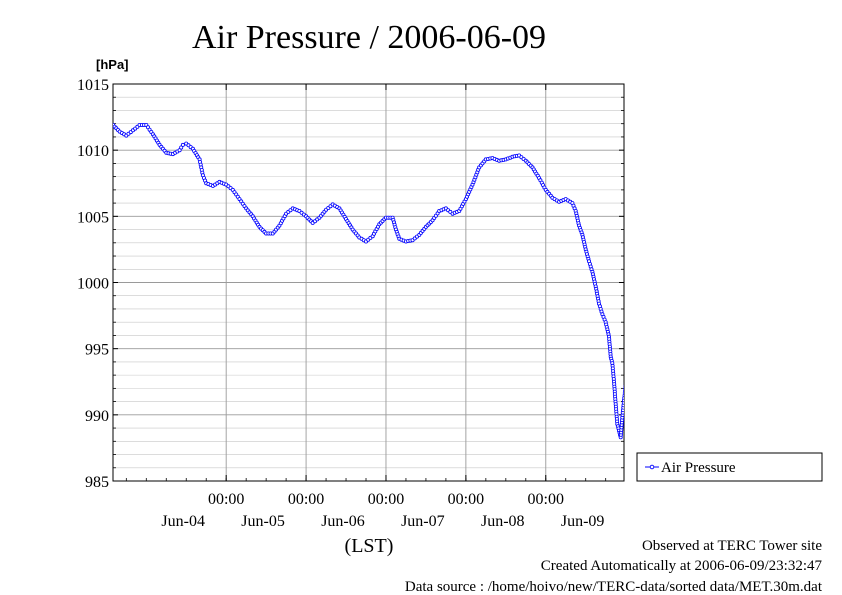  What do you see at coordinates (97, 350) in the screenshot?
I see `y-tick-label: 995` at bounding box center [97, 350].